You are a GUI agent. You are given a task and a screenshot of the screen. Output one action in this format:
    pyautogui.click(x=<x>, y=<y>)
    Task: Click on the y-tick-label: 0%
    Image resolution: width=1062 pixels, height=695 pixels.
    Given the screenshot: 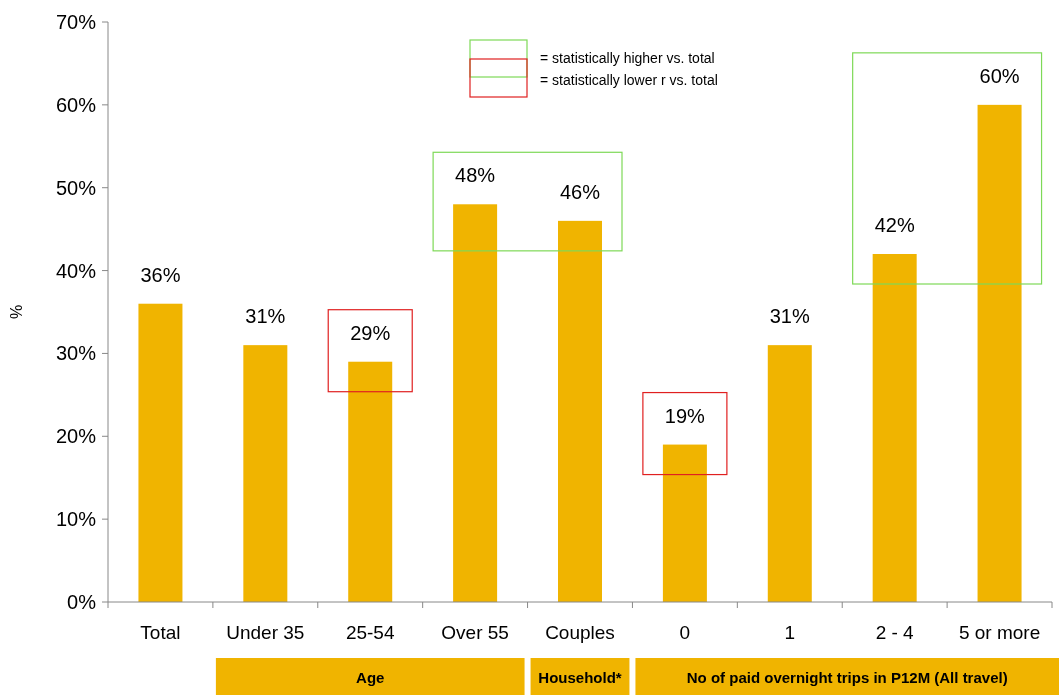 What is the action you would take?
    pyautogui.click(x=82, y=602)
    